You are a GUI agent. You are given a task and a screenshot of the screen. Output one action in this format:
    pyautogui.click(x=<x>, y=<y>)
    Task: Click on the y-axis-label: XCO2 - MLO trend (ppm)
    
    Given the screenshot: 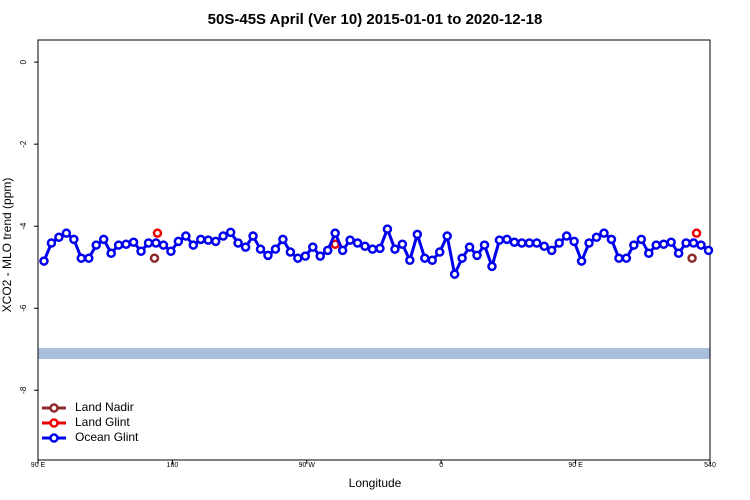 What is the action you would take?
    pyautogui.click(x=7, y=245)
    